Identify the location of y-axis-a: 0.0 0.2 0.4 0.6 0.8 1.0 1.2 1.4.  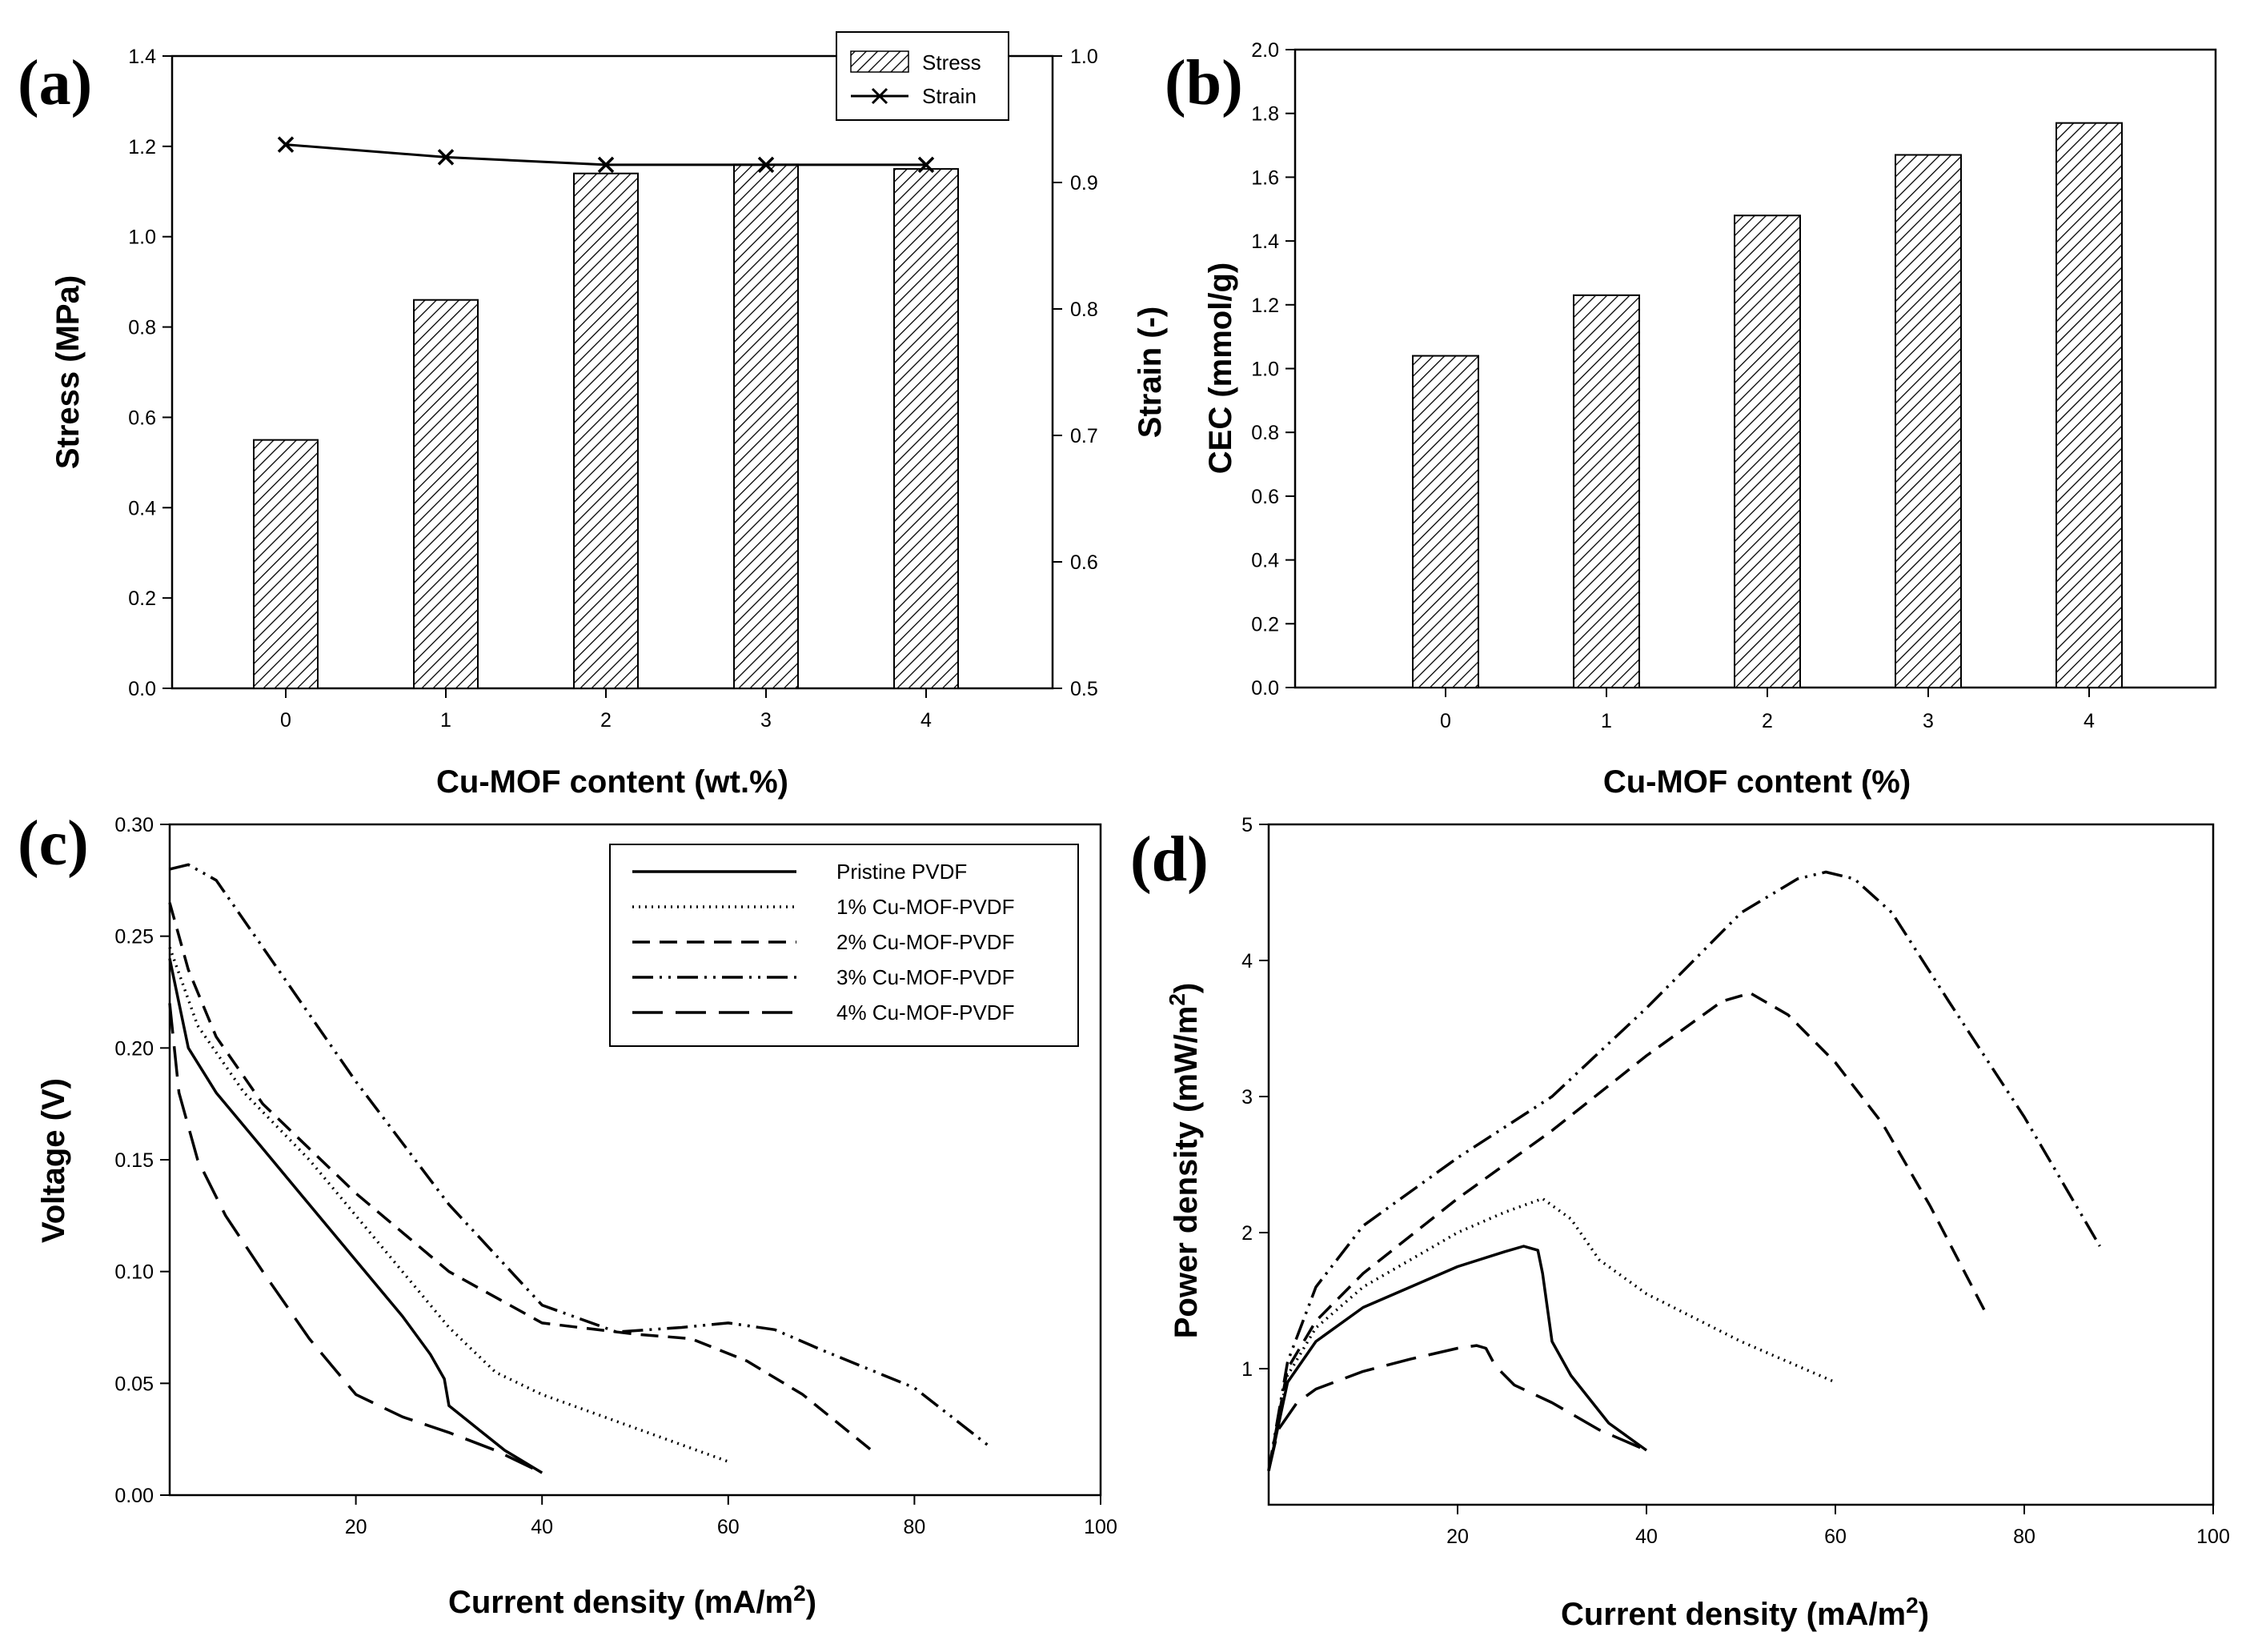
(150, 373).